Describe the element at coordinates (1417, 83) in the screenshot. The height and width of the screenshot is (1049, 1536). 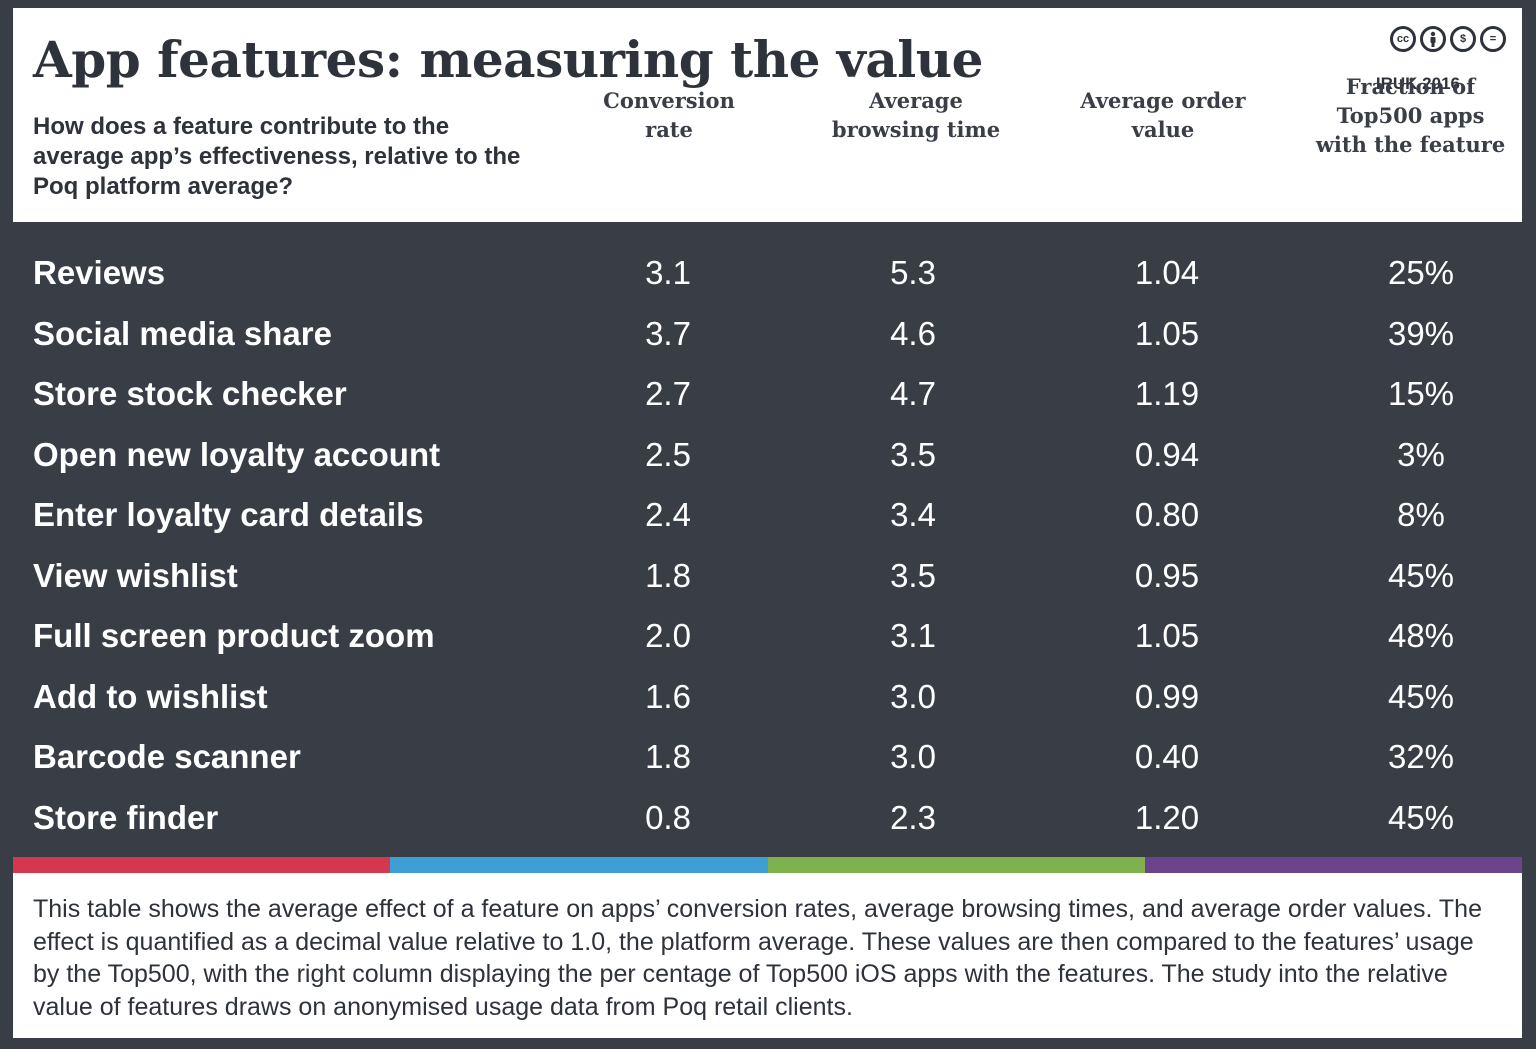
I see `credit-label: IRUK 2016` at that location.